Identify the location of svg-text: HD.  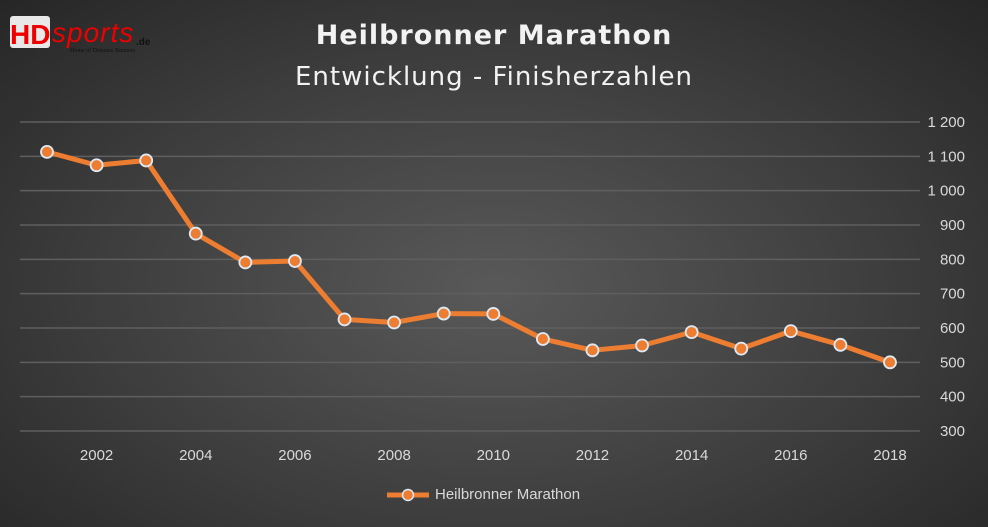
(30, 34).